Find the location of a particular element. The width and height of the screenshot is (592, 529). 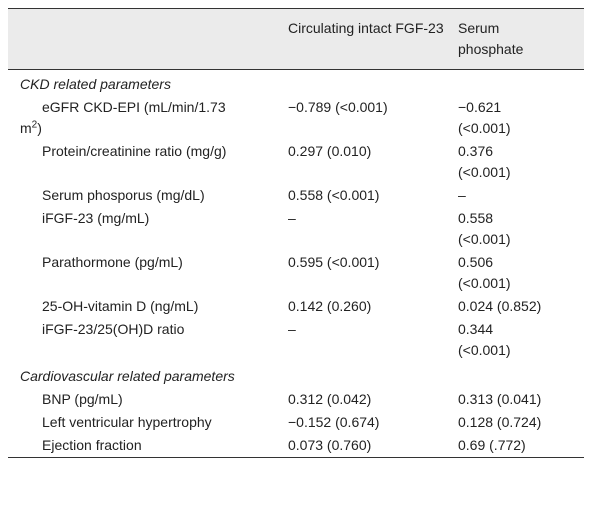

table-cell: 0.297 (0.010) is located at coordinates (330, 151).